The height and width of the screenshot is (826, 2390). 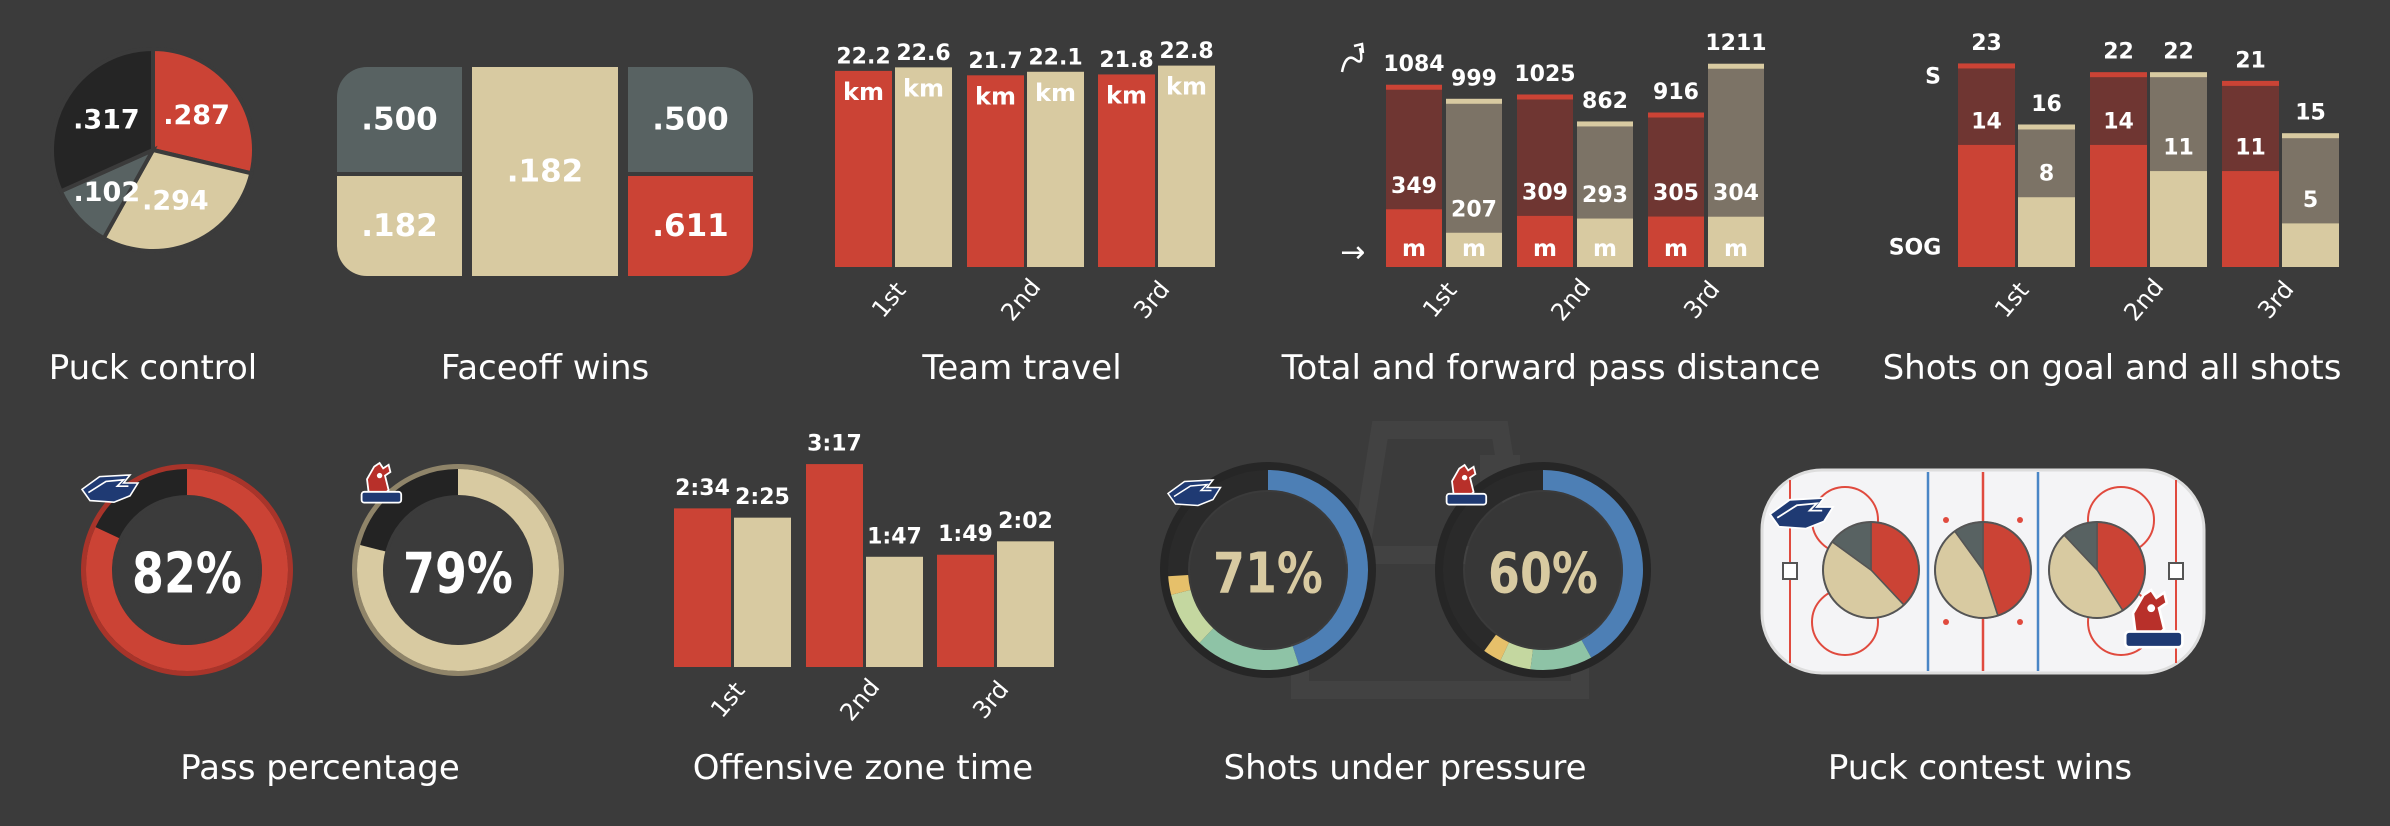 I want to click on pass-percentage-chart: 82% 79%, so click(x=322, y=568).